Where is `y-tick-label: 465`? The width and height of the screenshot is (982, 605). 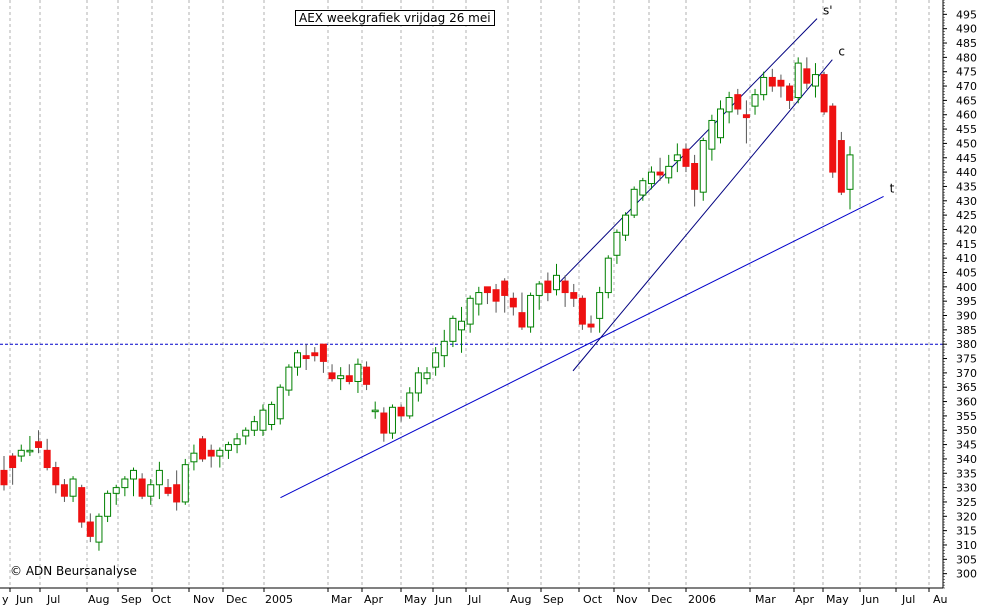 y-tick-label: 465 is located at coordinates (966, 100).